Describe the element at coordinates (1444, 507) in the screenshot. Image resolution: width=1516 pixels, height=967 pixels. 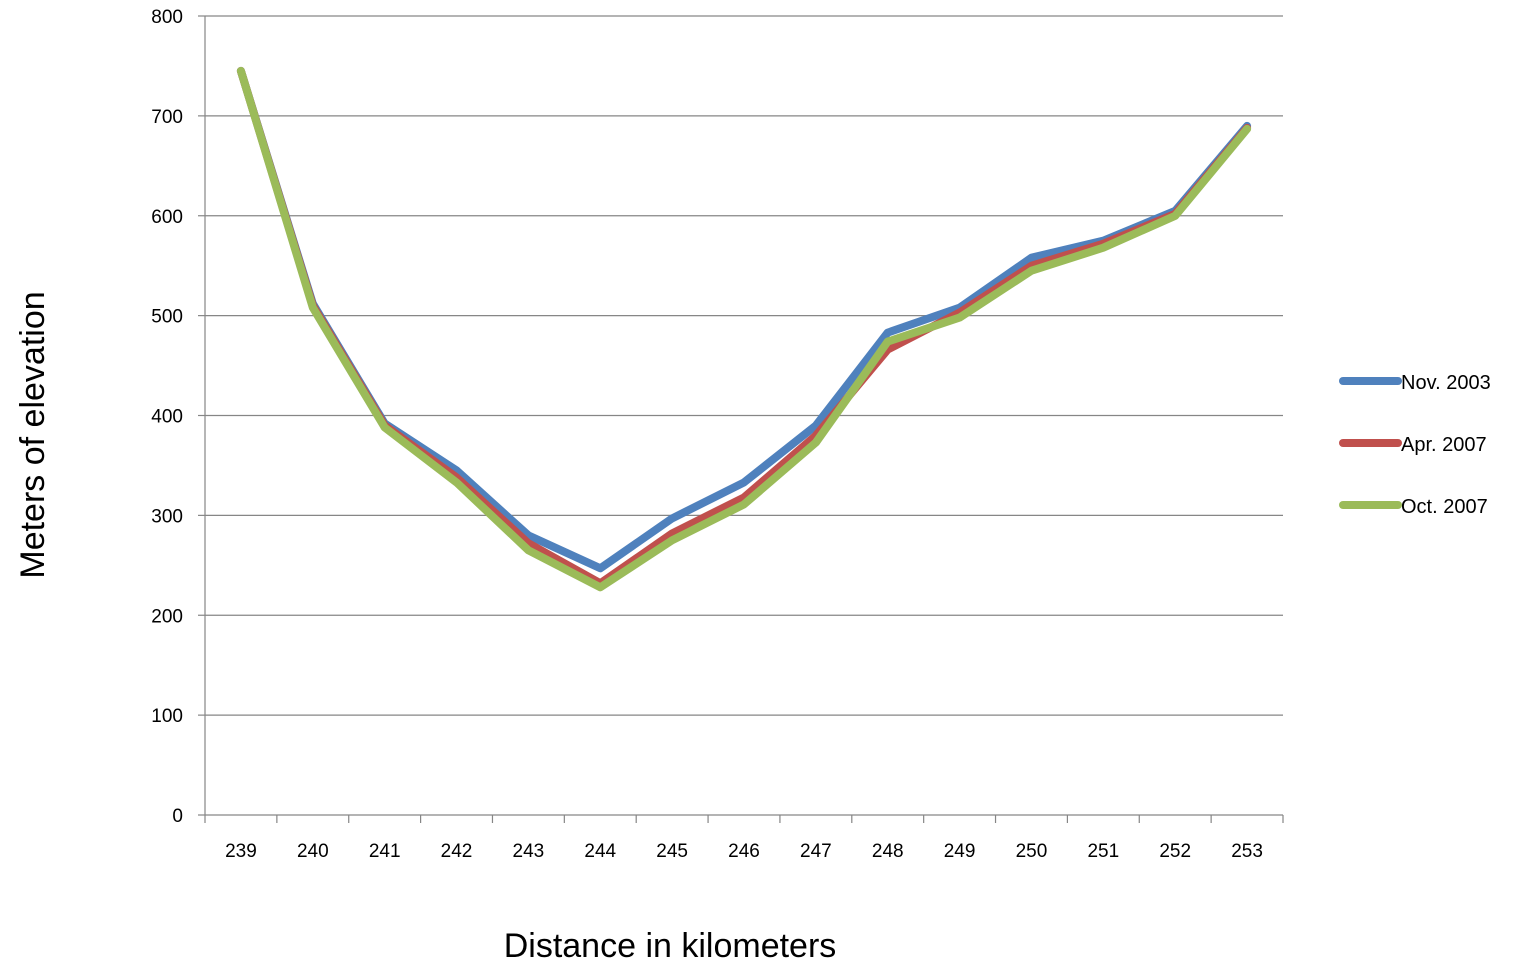
I see `legend-label: Oct. 2007` at that location.